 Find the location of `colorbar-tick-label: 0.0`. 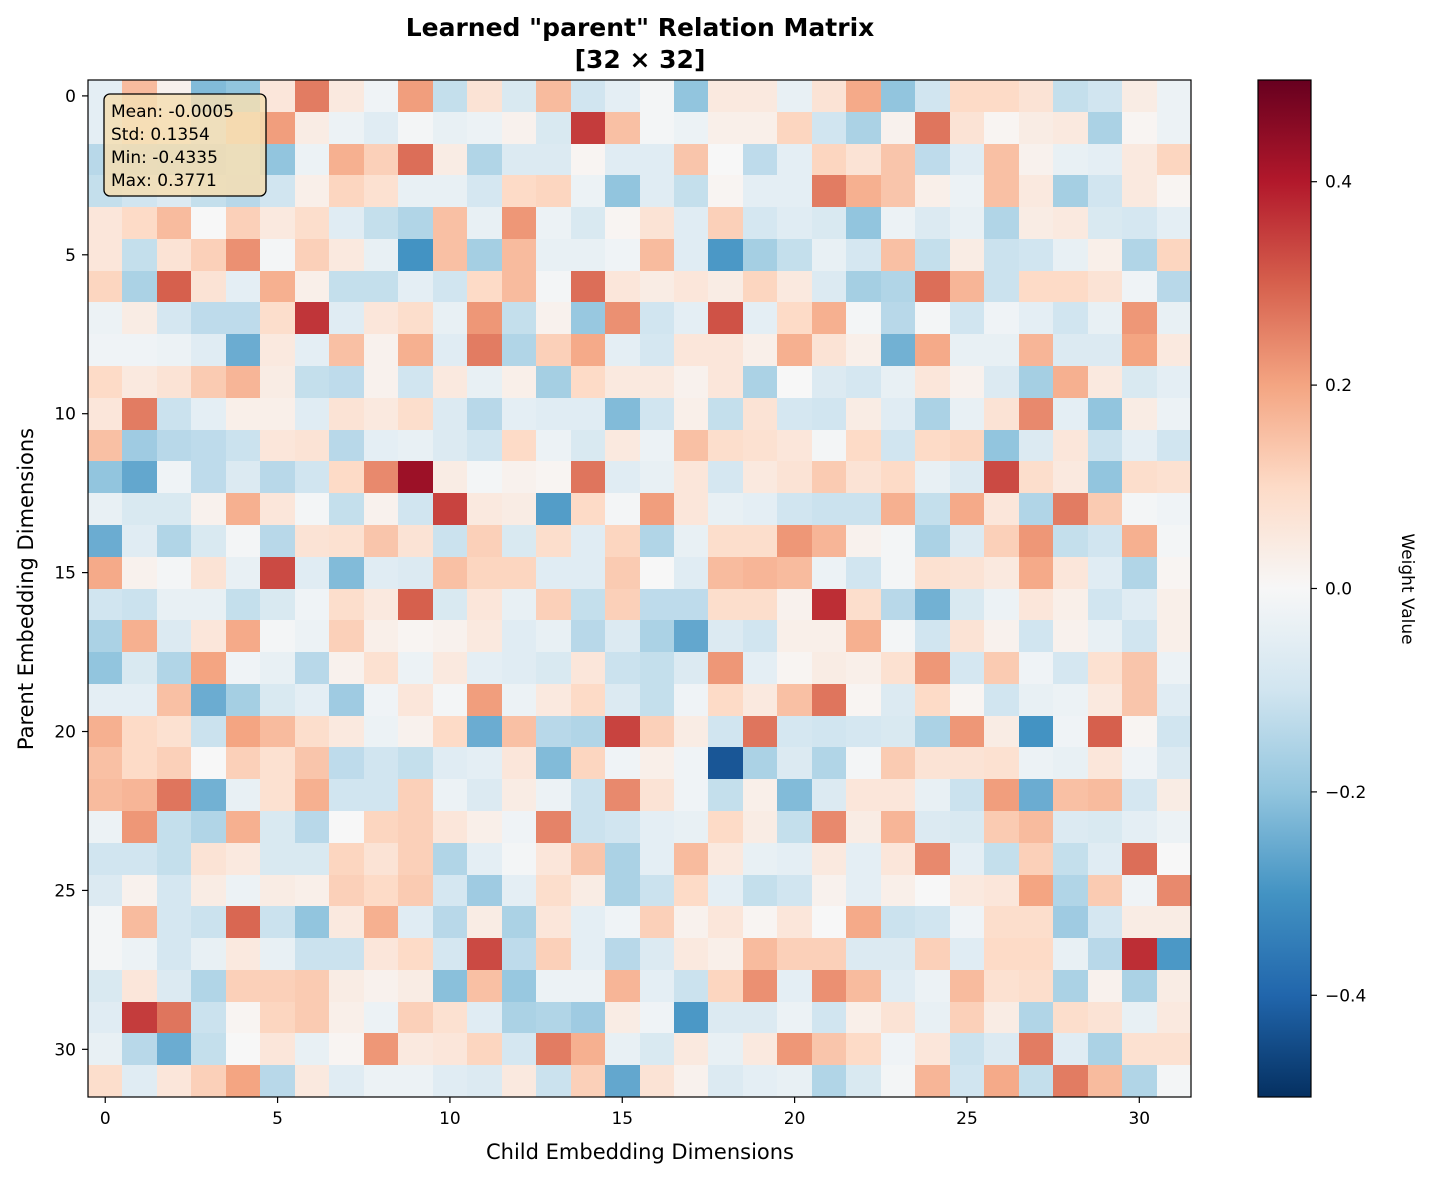

colorbar-tick-label: 0.0 is located at coordinates (1338, 590).